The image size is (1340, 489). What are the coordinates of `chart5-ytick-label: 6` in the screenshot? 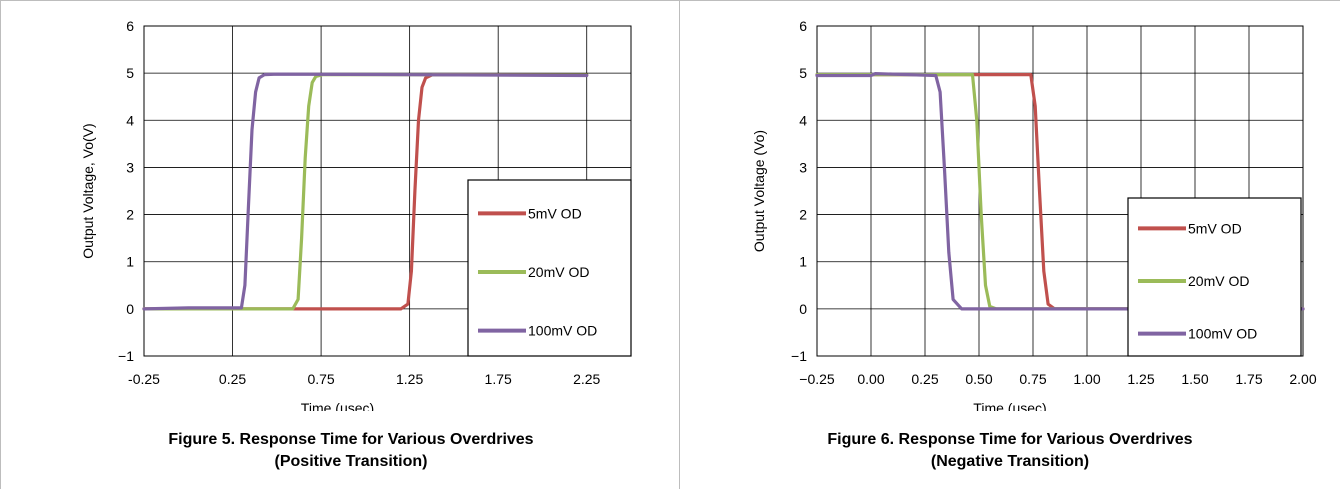 It's located at (130, 26).